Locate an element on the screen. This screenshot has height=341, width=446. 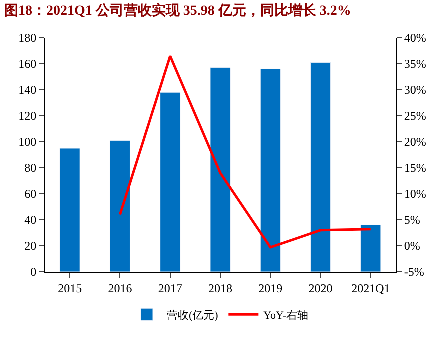
y-tick-label: 40 is located at coordinates (30, 220).